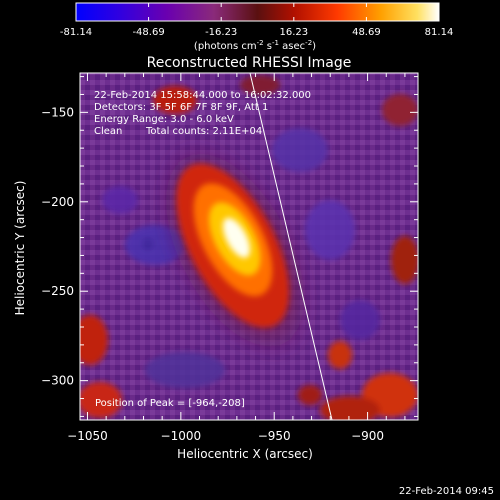 The width and height of the screenshot is (500, 500). Describe the element at coordinates (446, 491) in the screenshot. I see `footer-timestamp: 22-Feb-2014 09:45` at that location.